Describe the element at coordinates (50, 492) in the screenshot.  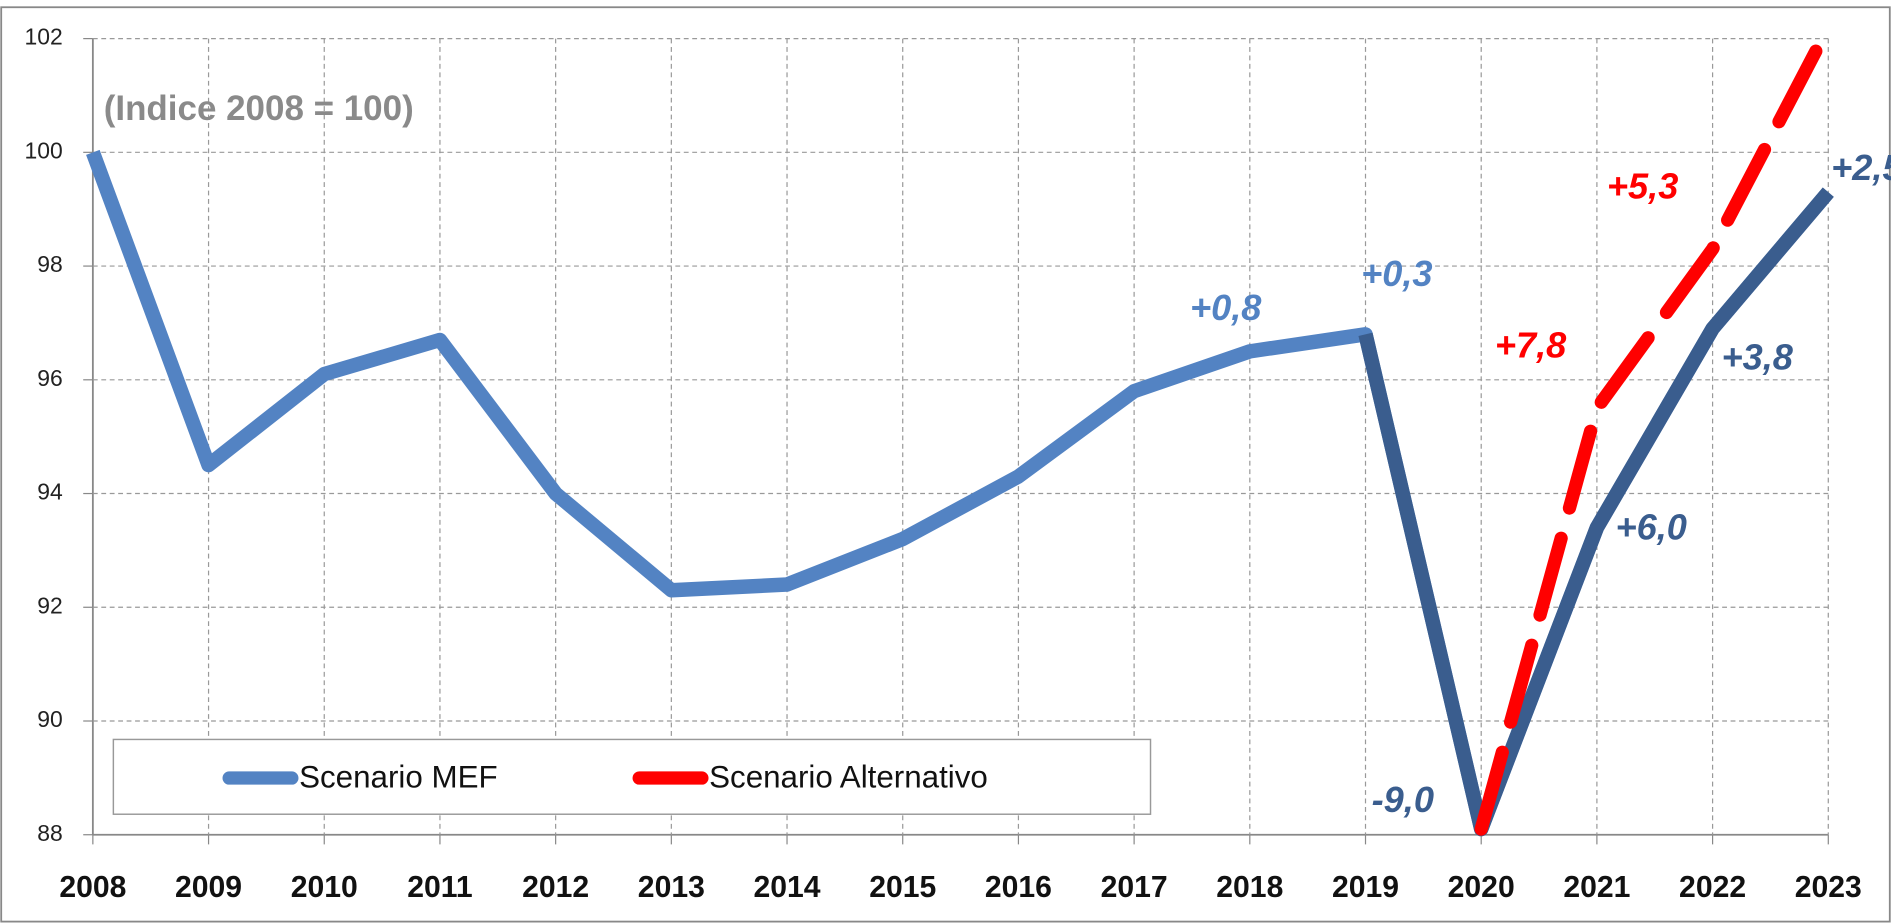
I see `y-tick-label: 94` at that location.